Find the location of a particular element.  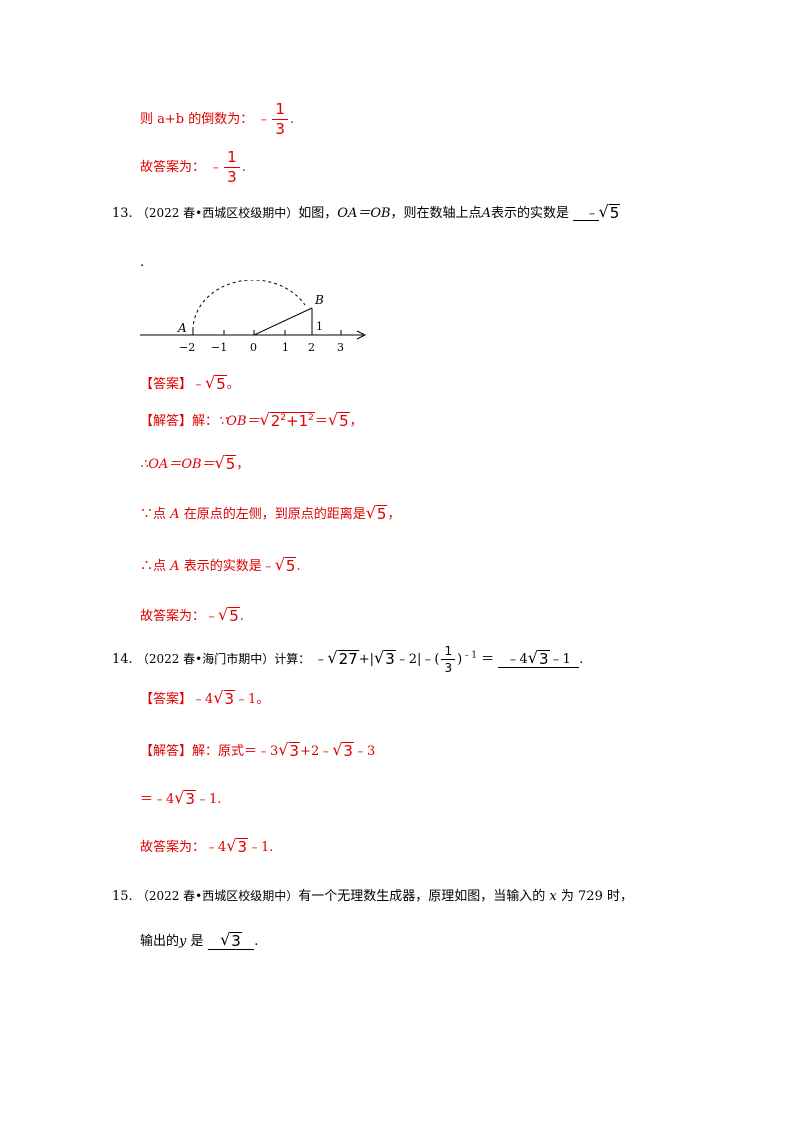

label-a: A is located at coordinates (182, 328).